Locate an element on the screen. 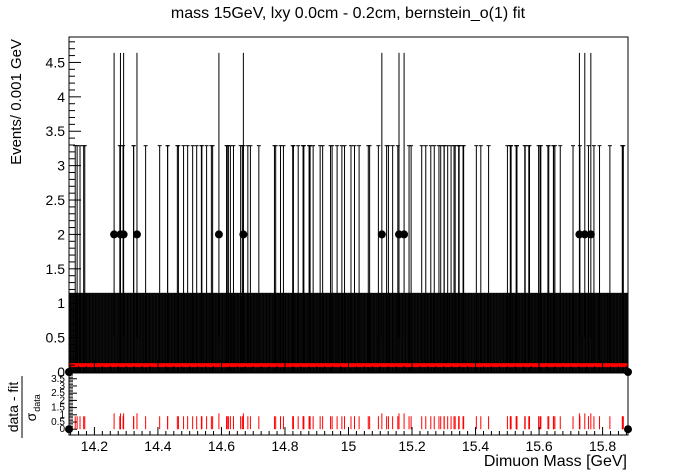 The image size is (696, 472). x-tick-label: 15.4 is located at coordinates (475, 446).